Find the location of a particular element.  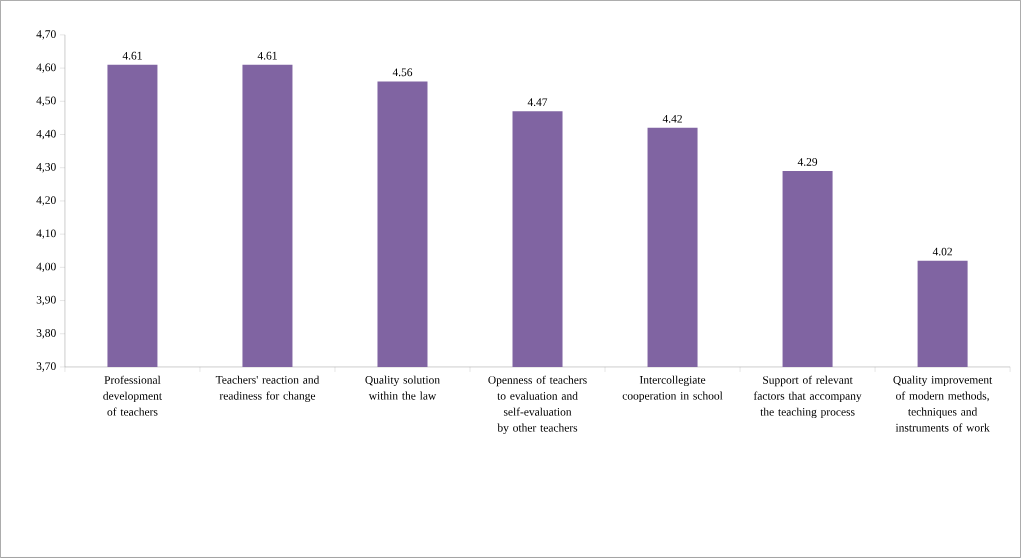

x-tick-label: Intercollegiate cooperation in school is located at coordinates (672, 389).